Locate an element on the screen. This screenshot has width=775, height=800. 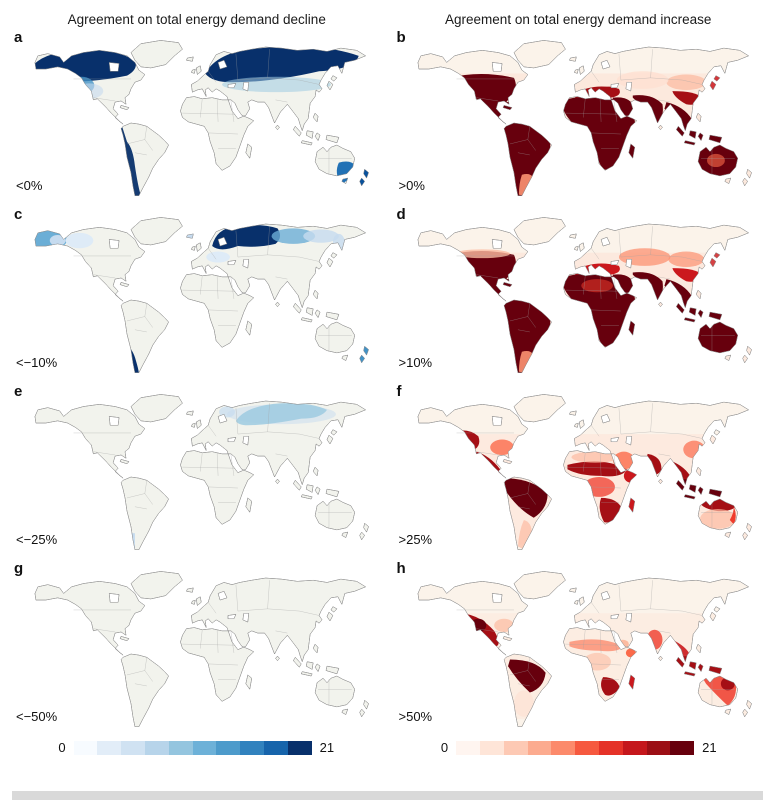
overlay-c is located at coordinates (201, 298).